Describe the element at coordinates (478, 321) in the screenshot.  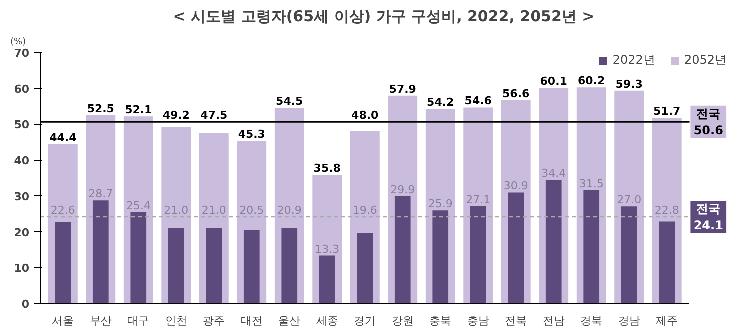
I see `x-tick-label: 충남` at that location.